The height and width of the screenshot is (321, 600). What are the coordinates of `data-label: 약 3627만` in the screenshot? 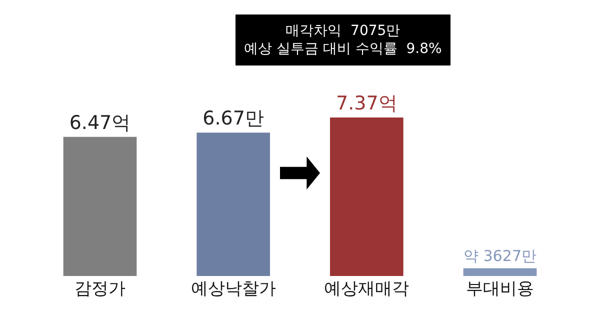 It's located at (500, 256).